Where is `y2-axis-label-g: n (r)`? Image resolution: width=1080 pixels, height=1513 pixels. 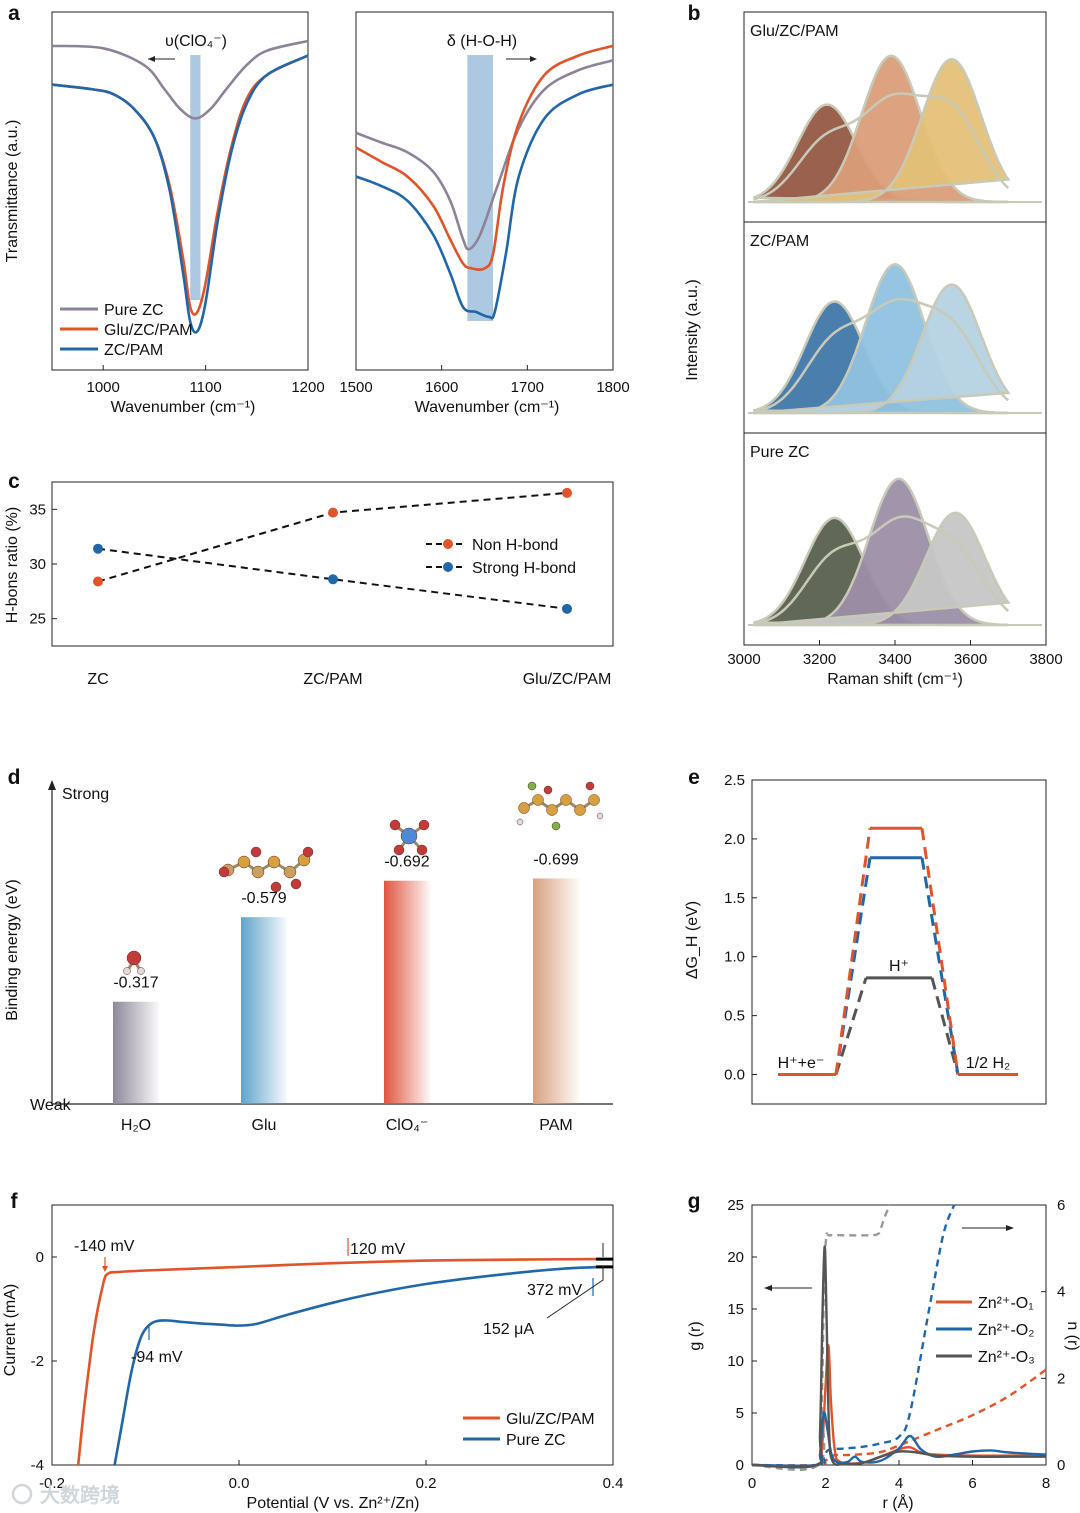
y2-axis-label-g: n (r) is located at coordinates (1072, 1335).